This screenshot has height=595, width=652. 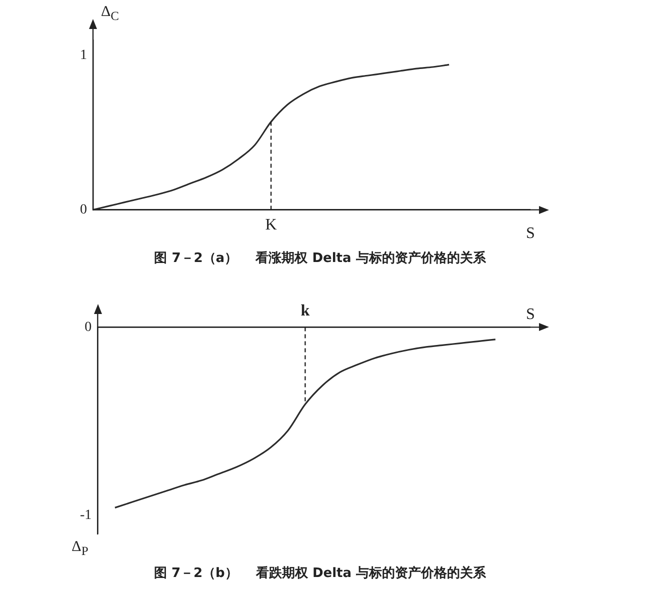 I want to click on y-tick-label: 1, so click(x=83, y=56).